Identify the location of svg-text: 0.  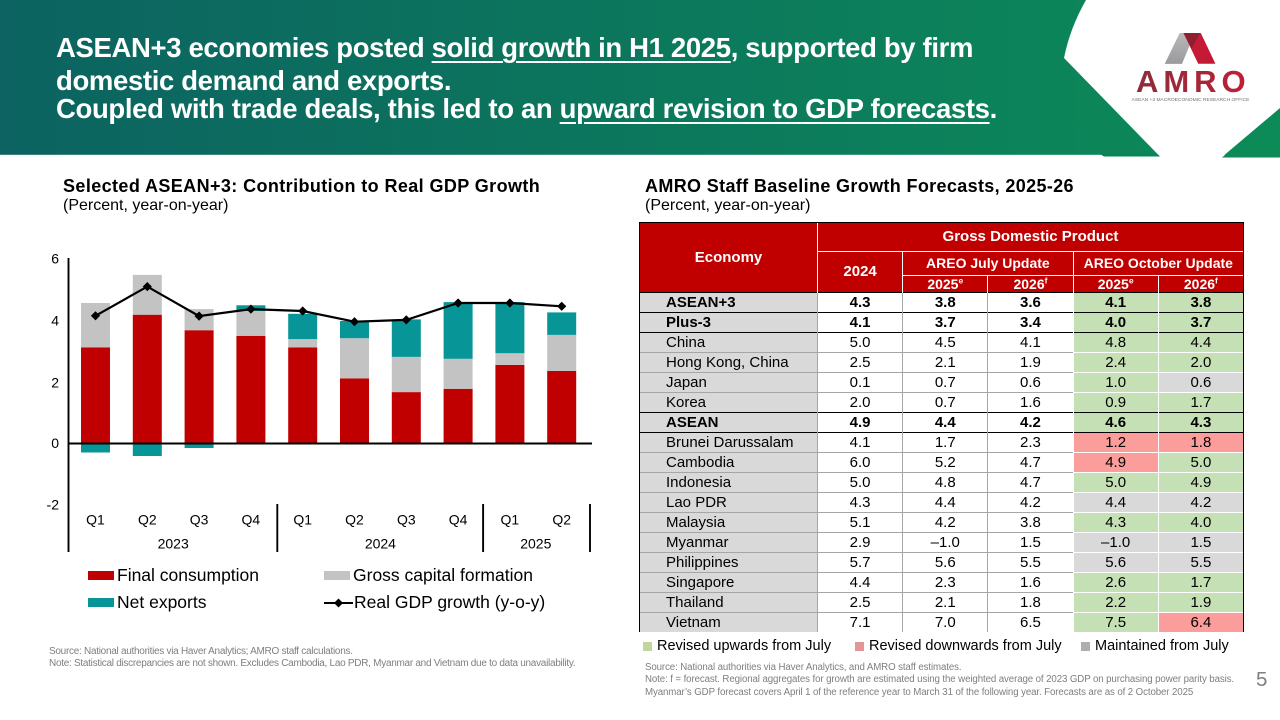
(55, 443).